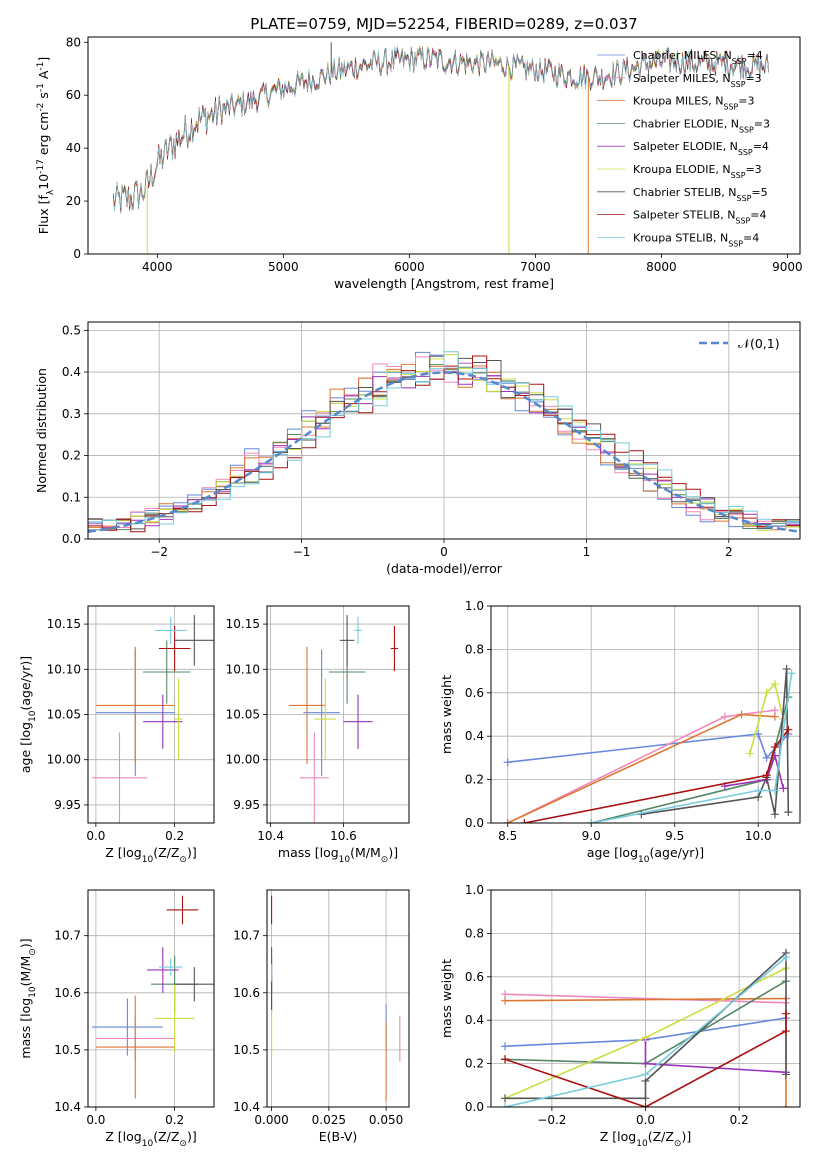  What do you see at coordinates (474, 890) in the screenshot?
I see `y-tick-label: 1.0` at bounding box center [474, 890].